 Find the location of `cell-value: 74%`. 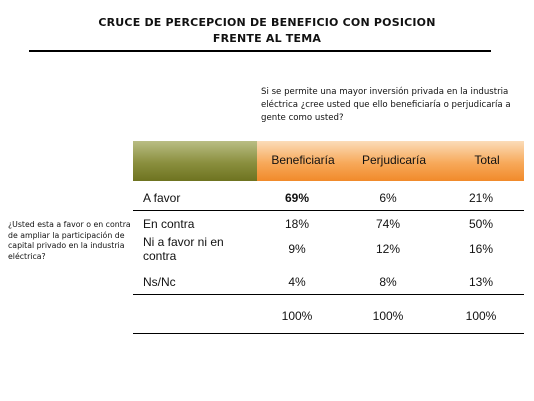

cell-value: 74% is located at coordinates (388, 224).